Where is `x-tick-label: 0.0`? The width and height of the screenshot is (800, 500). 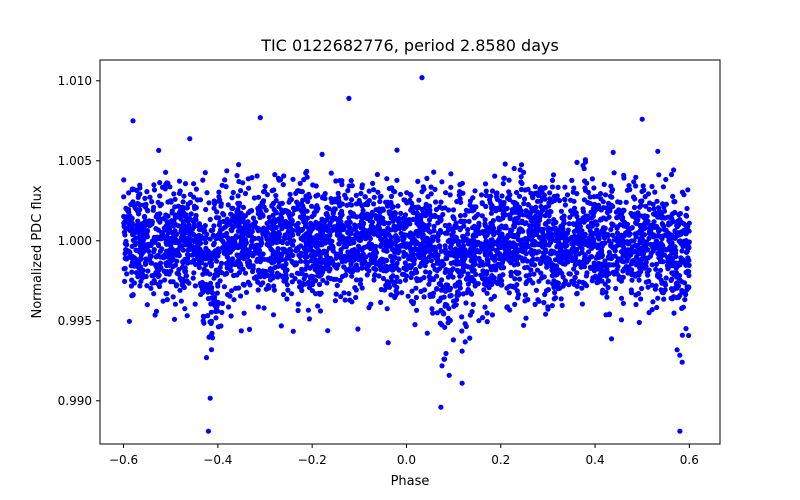 x-tick-label: 0.0 is located at coordinates (406, 460).